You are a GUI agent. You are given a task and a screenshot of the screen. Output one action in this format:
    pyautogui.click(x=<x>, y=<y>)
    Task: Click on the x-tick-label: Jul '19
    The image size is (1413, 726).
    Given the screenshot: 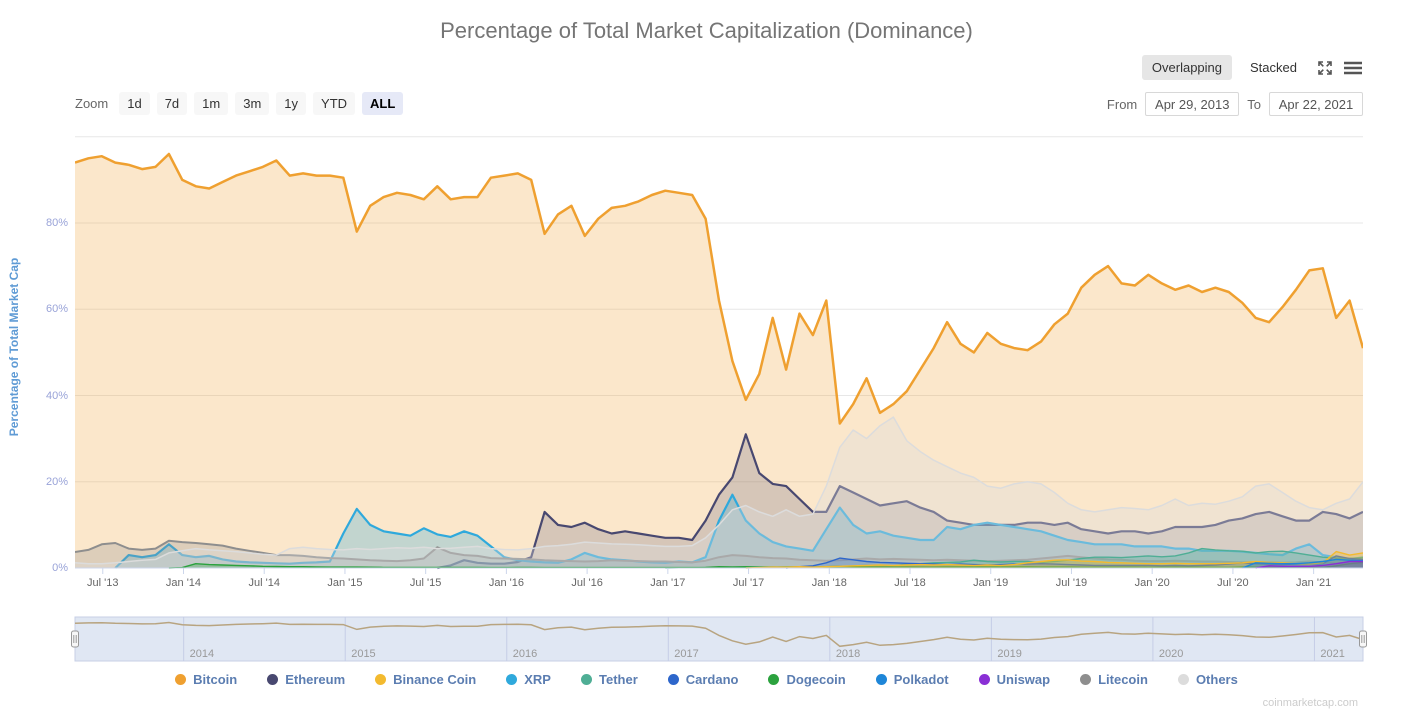 What is the action you would take?
    pyautogui.click(x=1071, y=583)
    